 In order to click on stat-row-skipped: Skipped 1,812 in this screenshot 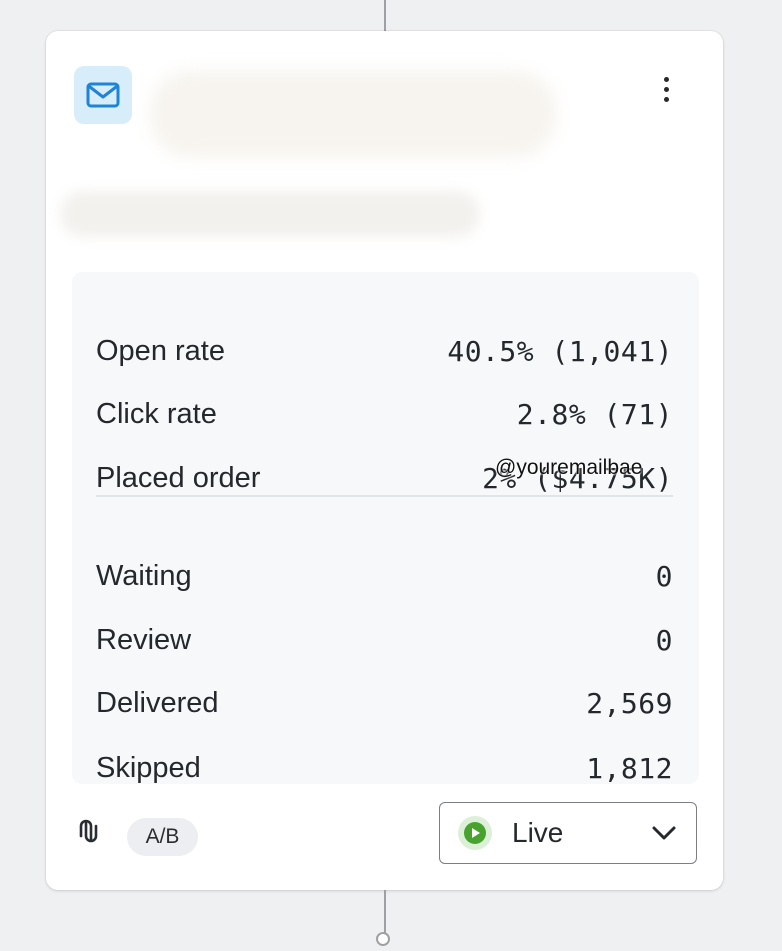, I will do `click(384, 768)`.